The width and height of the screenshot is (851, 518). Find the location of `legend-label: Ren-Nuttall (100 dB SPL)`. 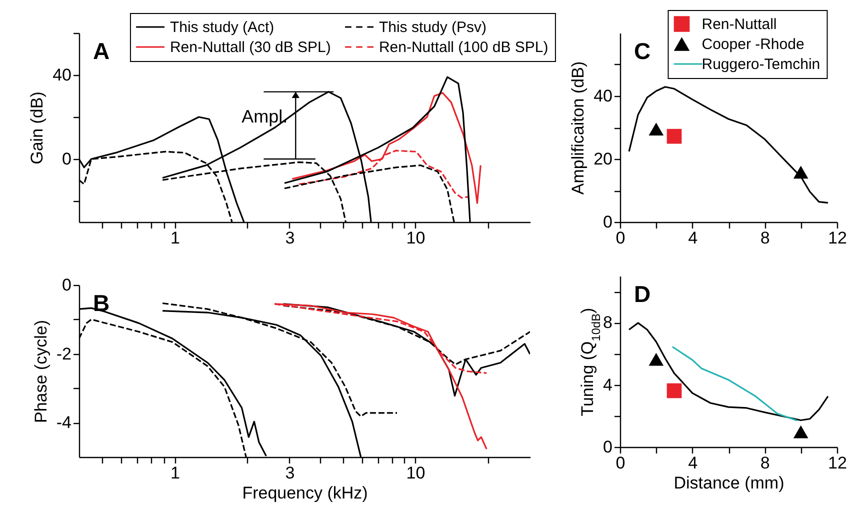

legend-label: Ren-Nuttall (100 dB SPL) is located at coordinates (463, 47).